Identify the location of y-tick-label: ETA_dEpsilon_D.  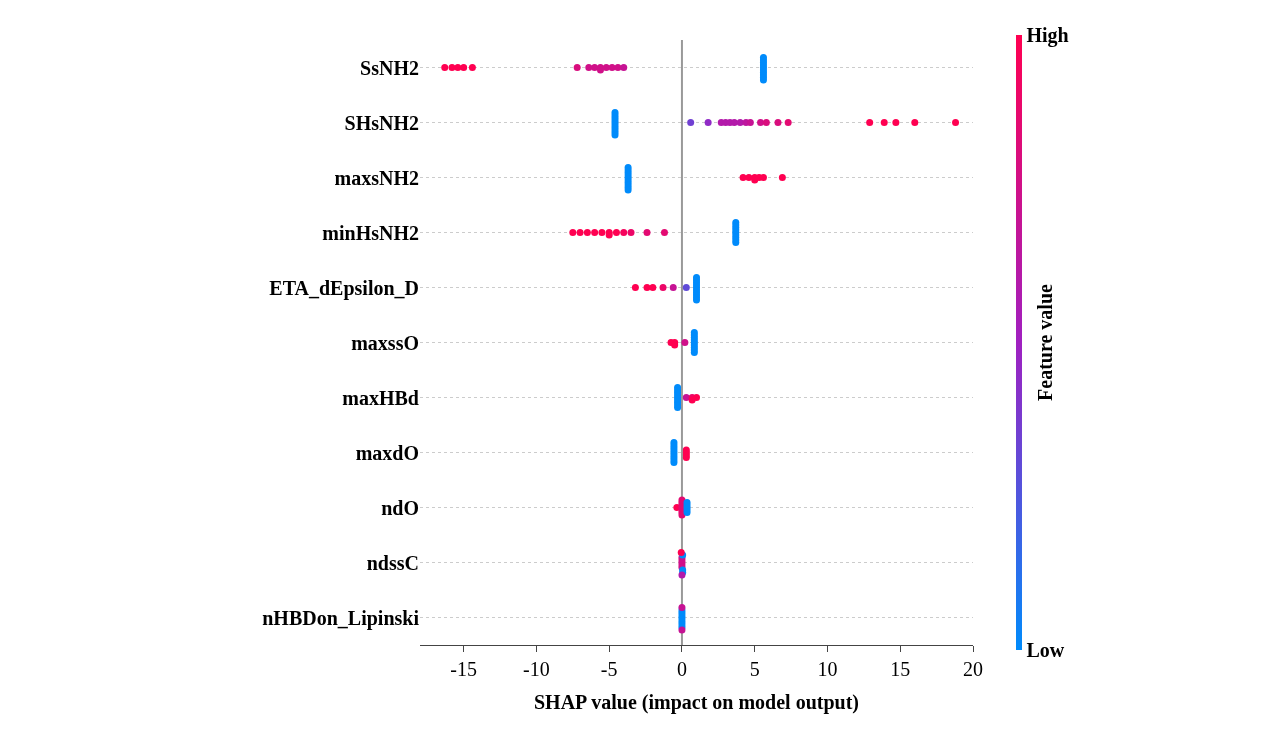
(344, 288).